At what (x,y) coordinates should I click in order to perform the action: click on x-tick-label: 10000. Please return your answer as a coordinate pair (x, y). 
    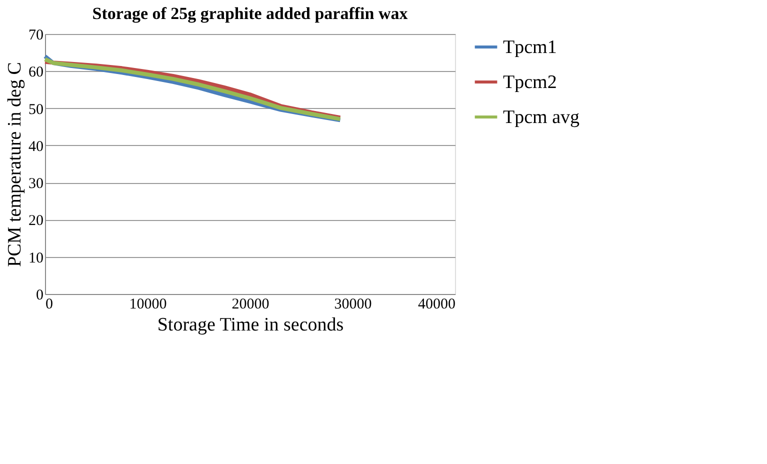
    Looking at the image, I should click on (148, 304).